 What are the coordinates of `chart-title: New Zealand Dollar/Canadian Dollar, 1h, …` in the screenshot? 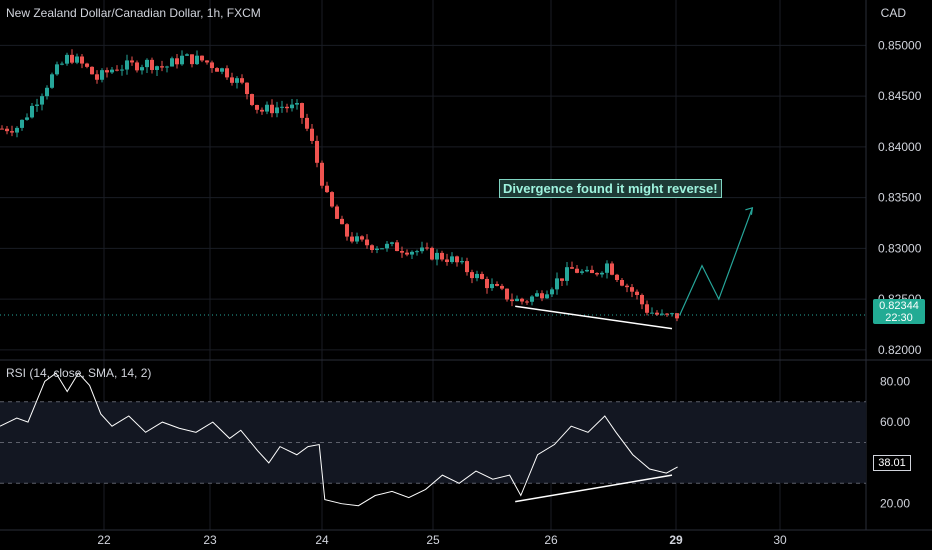 It's located at (133, 13).